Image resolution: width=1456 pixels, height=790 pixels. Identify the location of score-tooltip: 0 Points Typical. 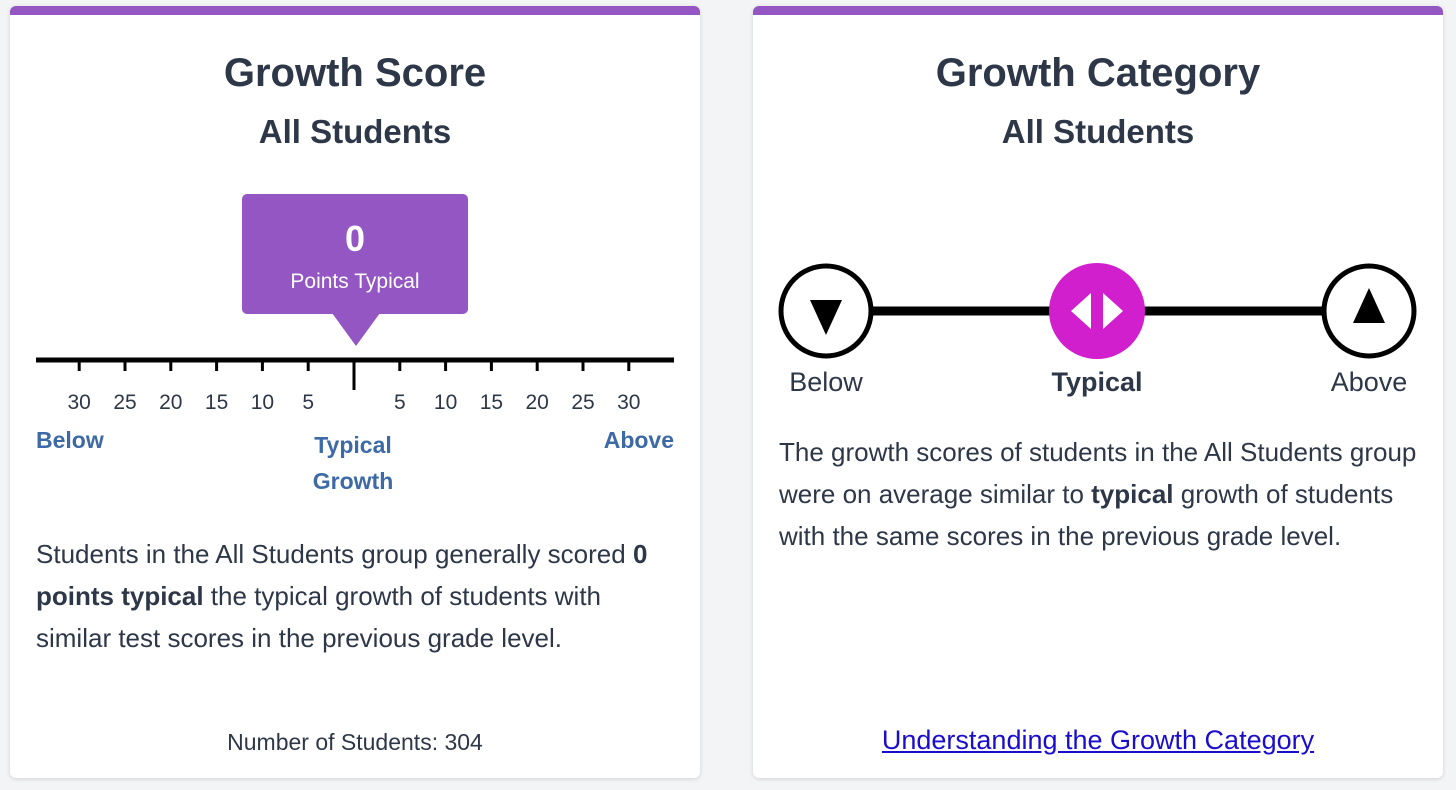
(355, 254).